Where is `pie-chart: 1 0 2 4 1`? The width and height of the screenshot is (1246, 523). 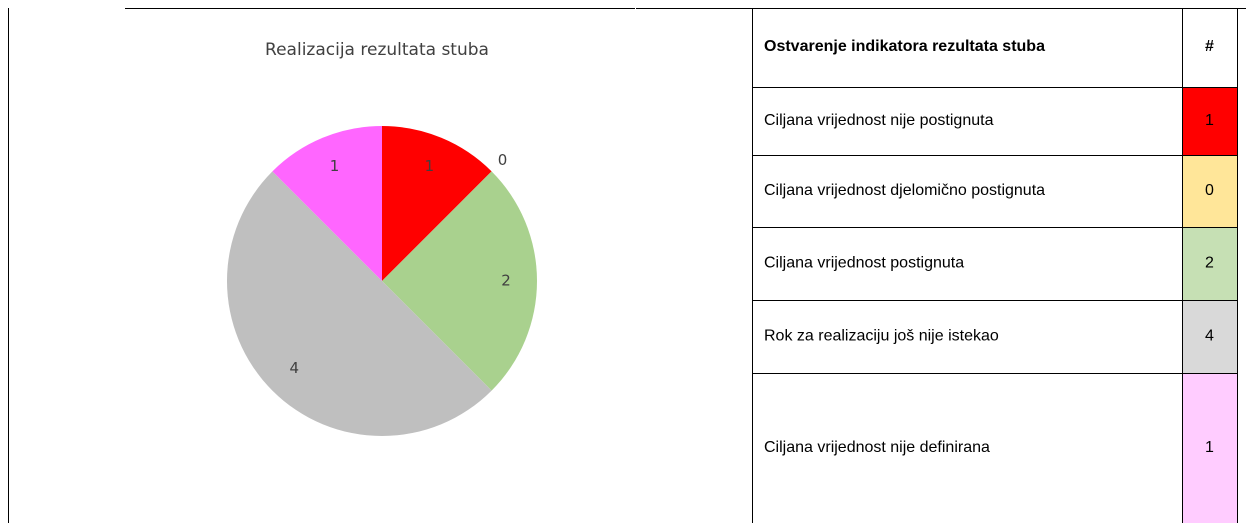
pie-chart: 1 0 2 4 1 is located at coordinates (382, 281).